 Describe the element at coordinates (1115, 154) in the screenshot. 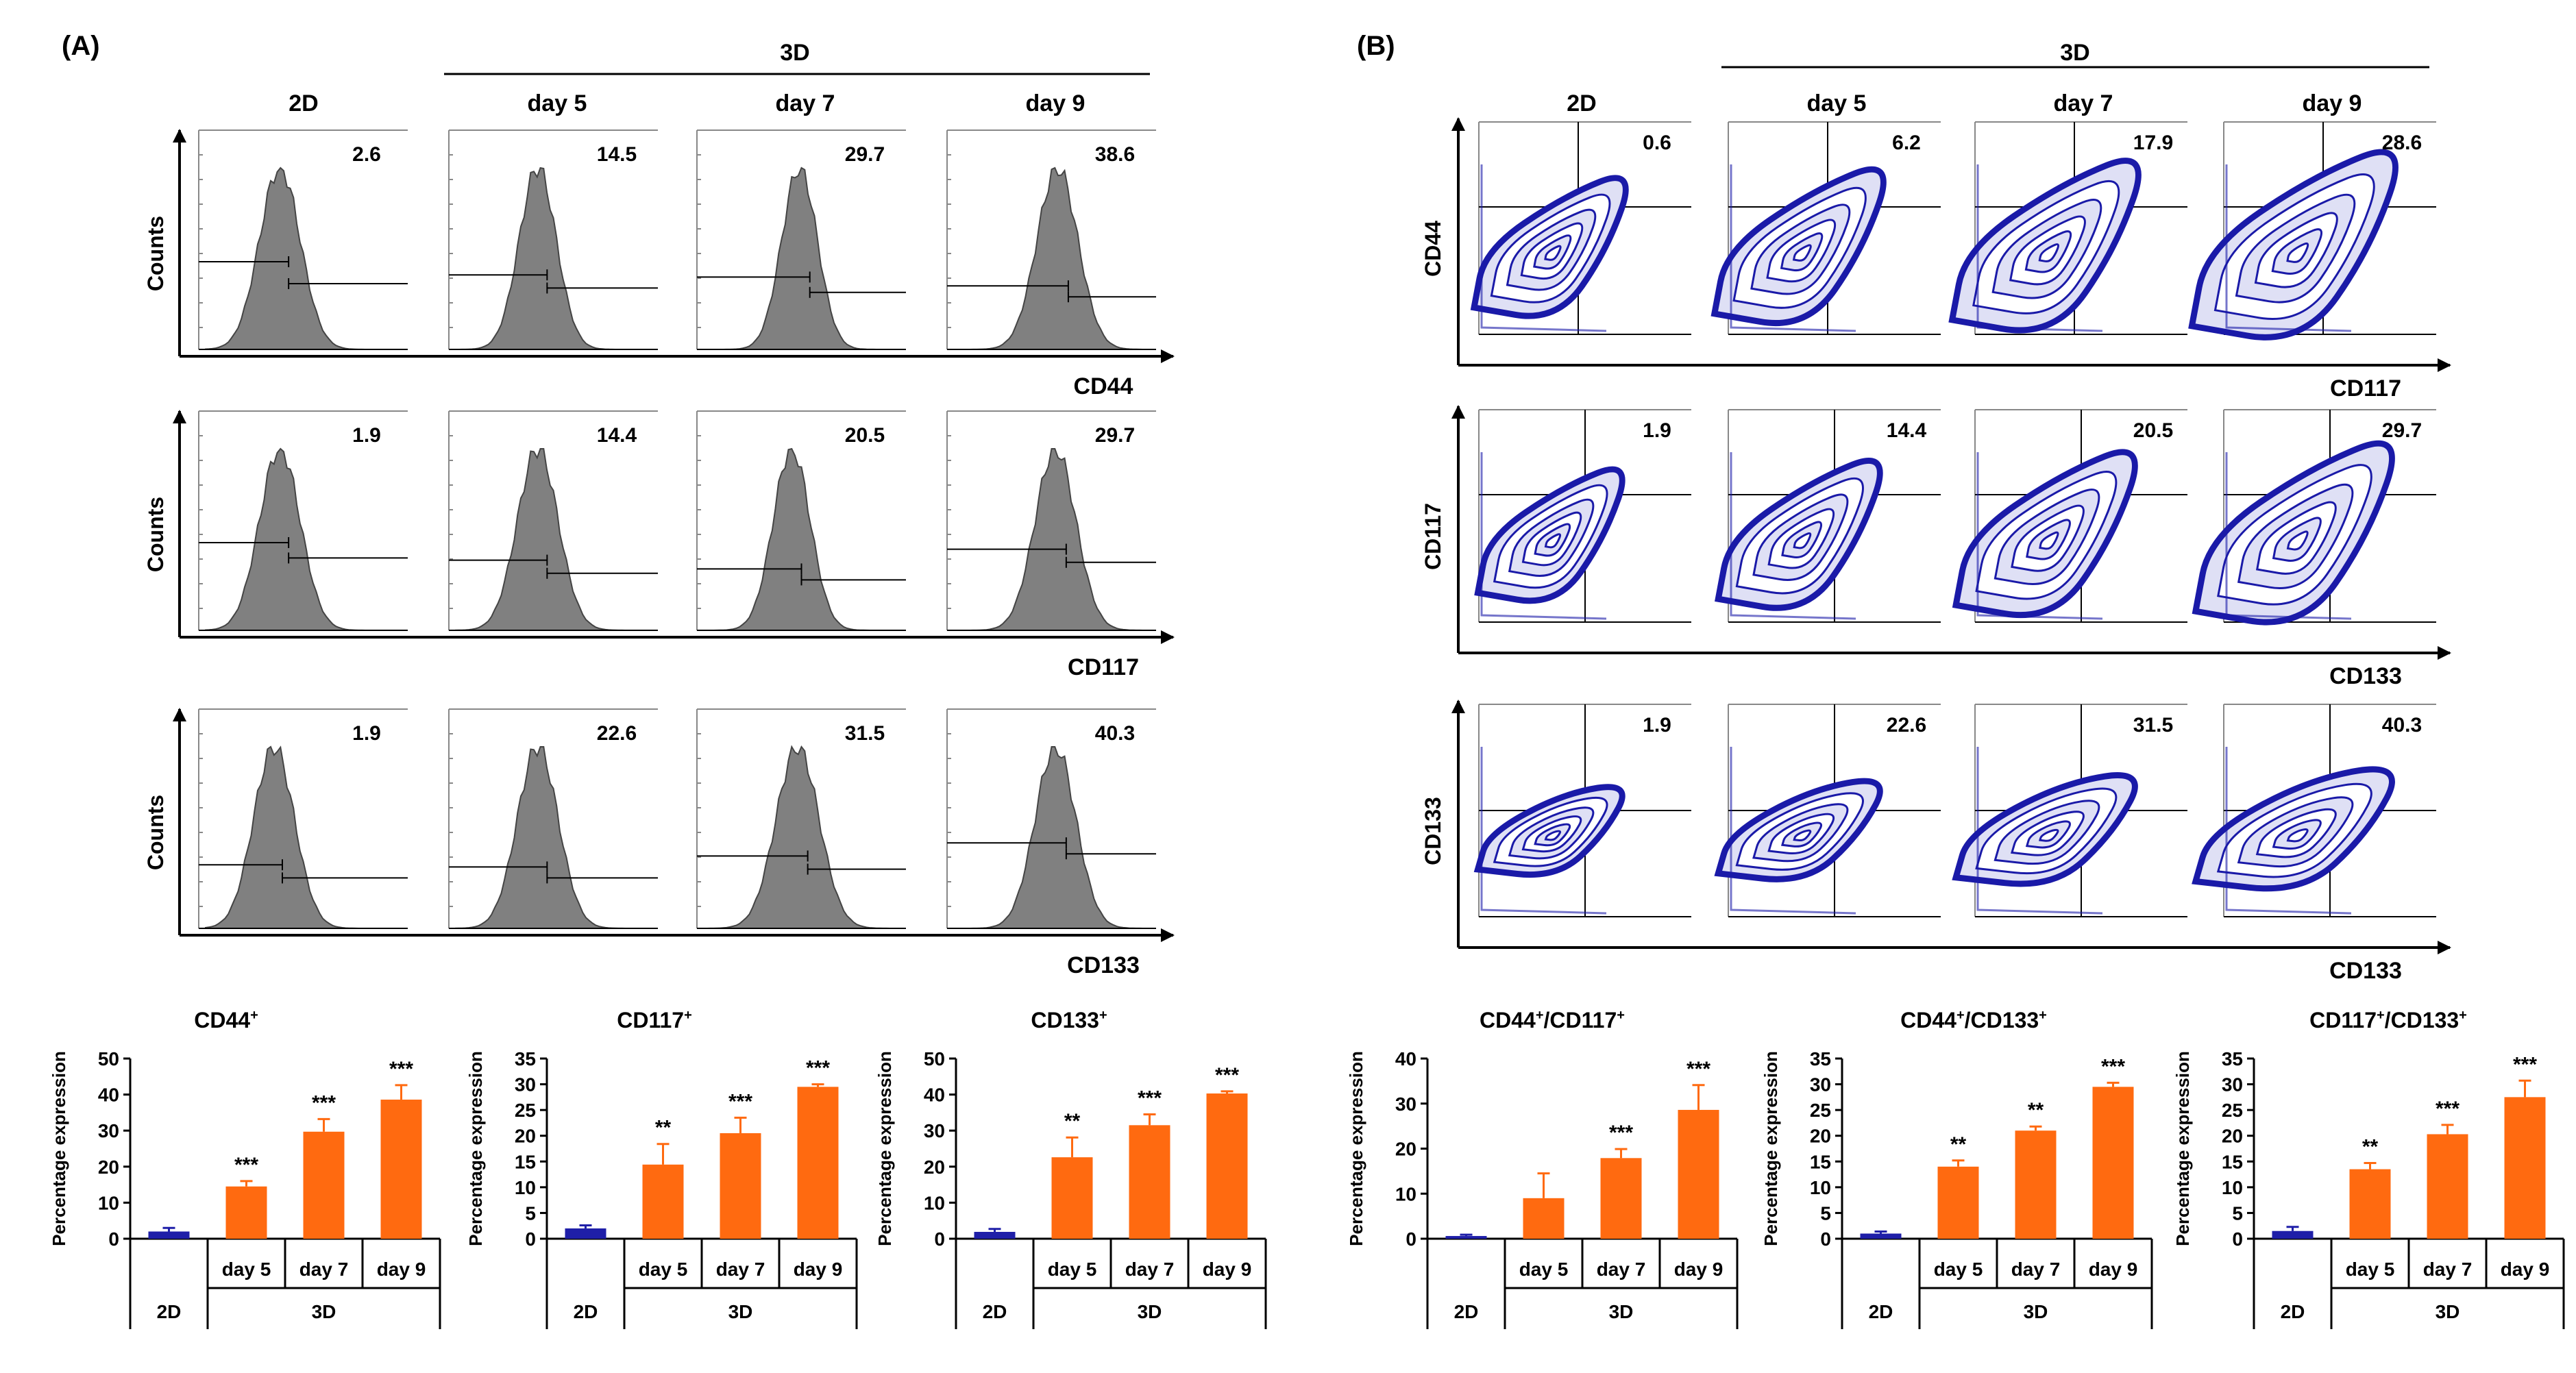

I see `histogram-percentage: 38.6` at that location.